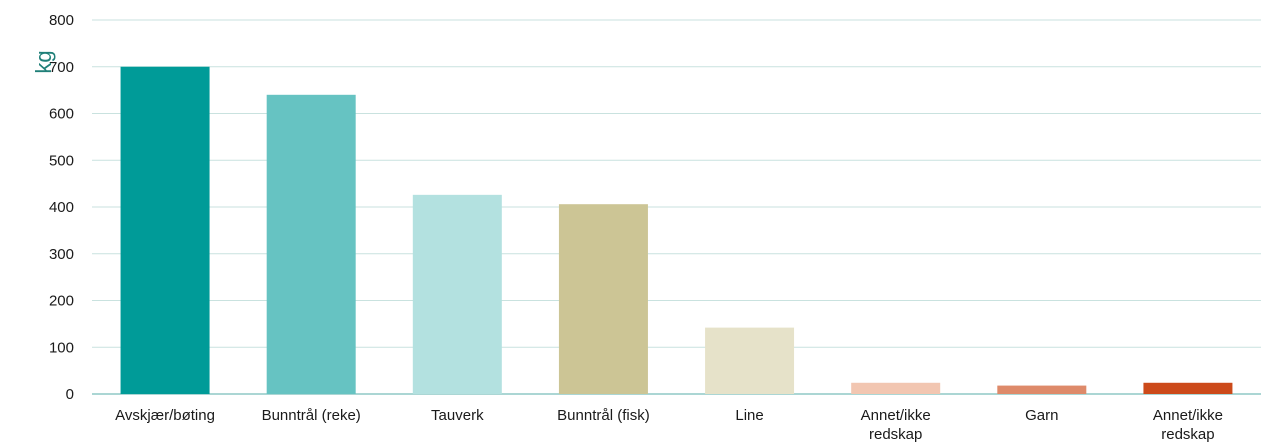 The width and height of the screenshot is (1266, 445). What do you see at coordinates (61, 254) in the screenshot?
I see `y-tick-label: 300` at bounding box center [61, 254].